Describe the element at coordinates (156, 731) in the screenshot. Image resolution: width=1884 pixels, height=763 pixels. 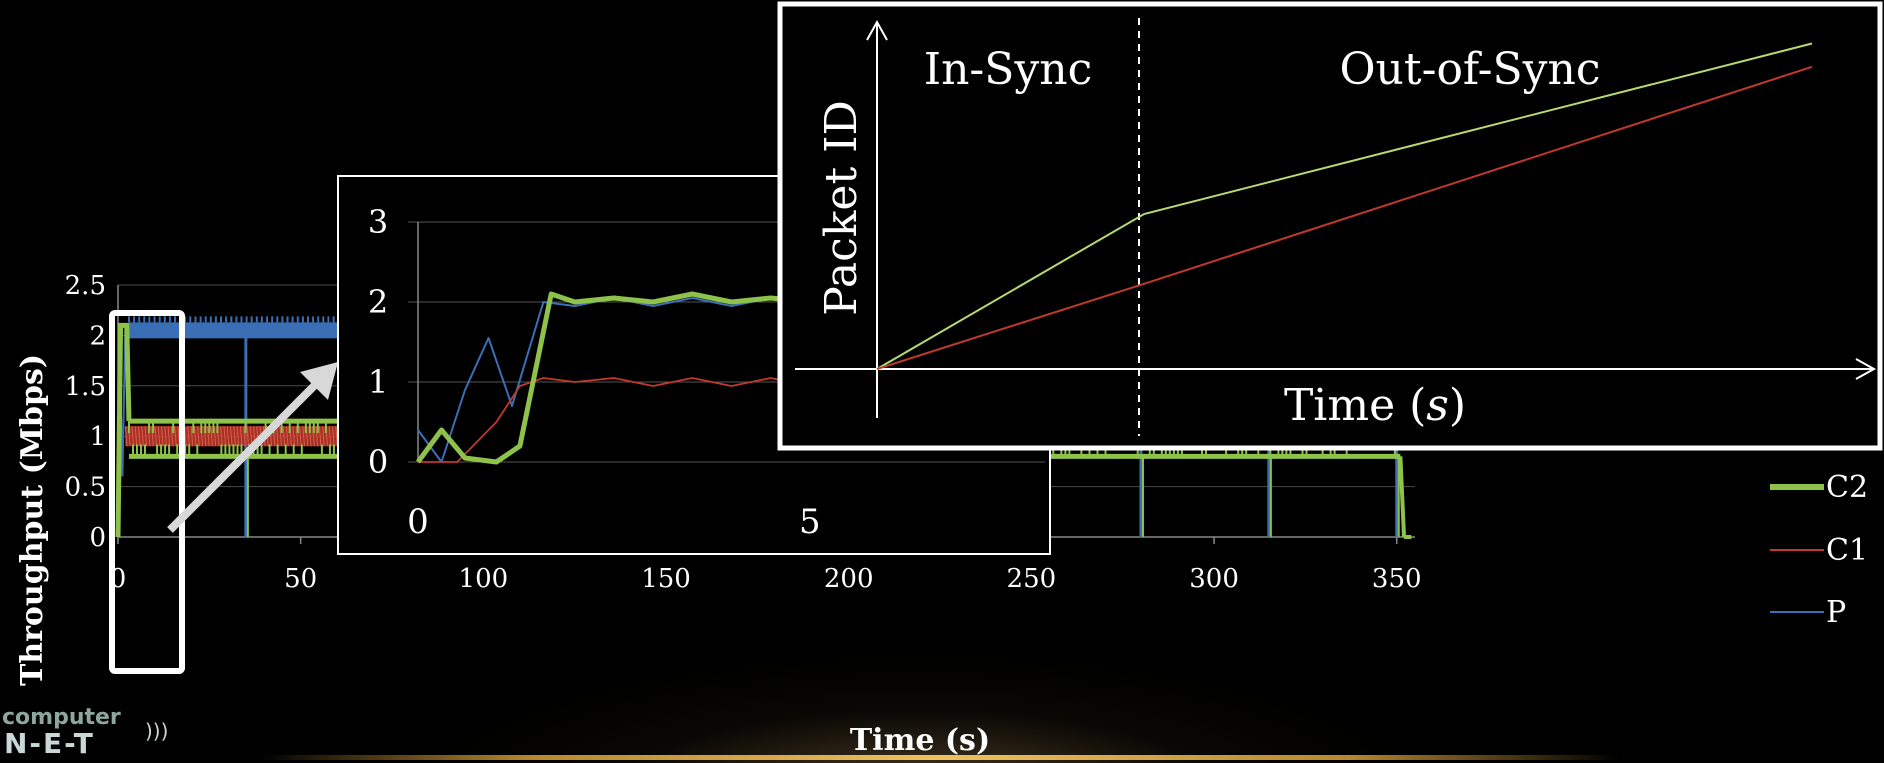
I see `wifi-signal-icon: )))` at that location.